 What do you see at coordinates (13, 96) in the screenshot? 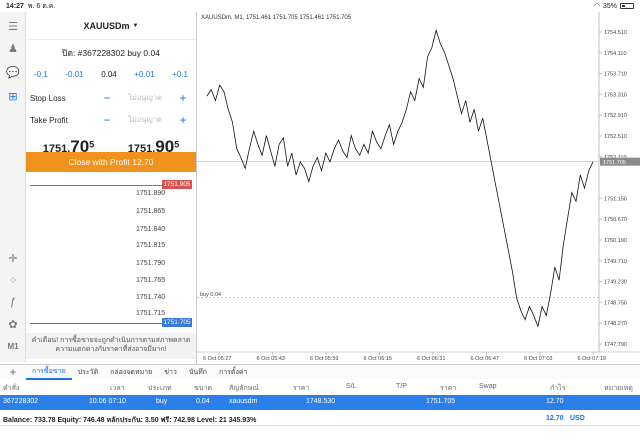
I see `new-order-icon: ⊞` at bounding box center [13, 96].